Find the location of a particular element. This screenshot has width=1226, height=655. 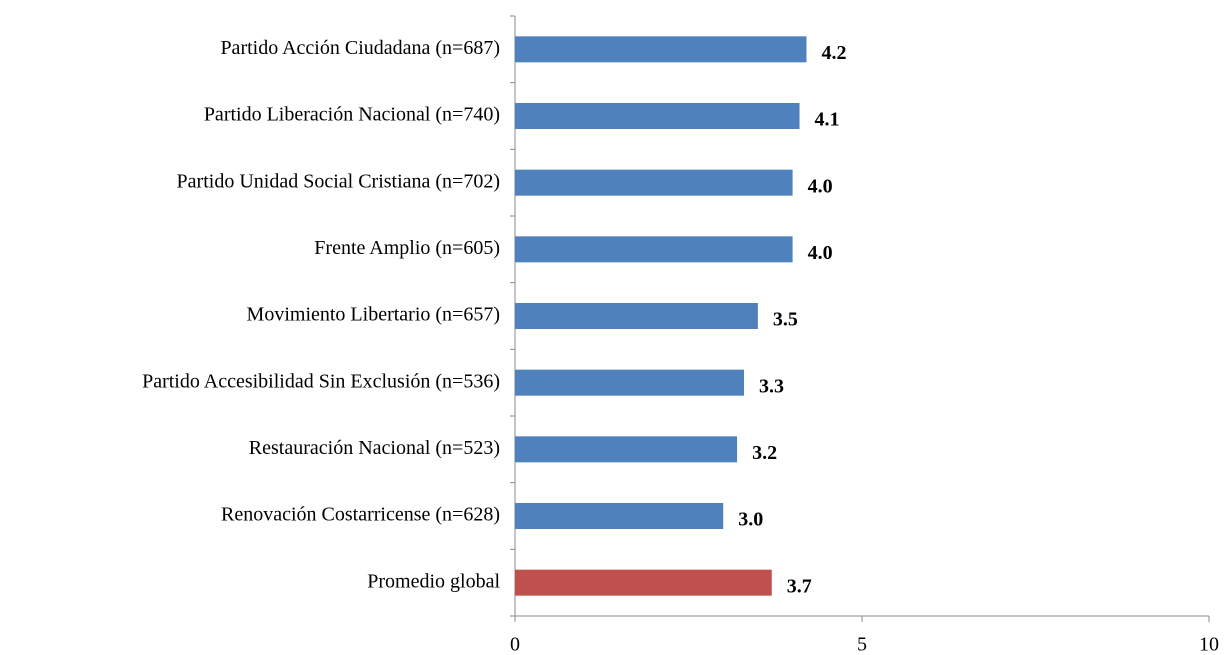

y-tick-label: Partido Liberación Nacional (n=740) is located at coordinates (352, 115).